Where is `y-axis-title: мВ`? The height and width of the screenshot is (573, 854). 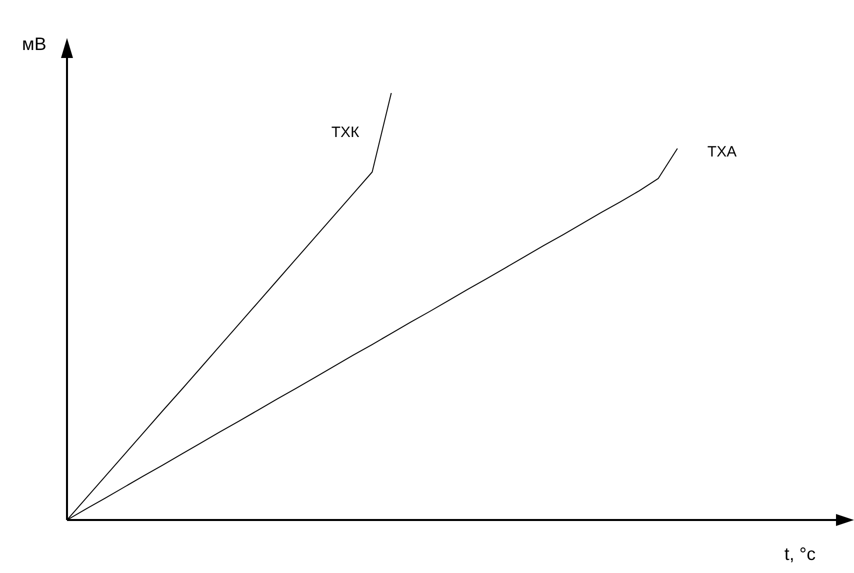
y-axis-title: мВ is located at coordinates (34, 44).